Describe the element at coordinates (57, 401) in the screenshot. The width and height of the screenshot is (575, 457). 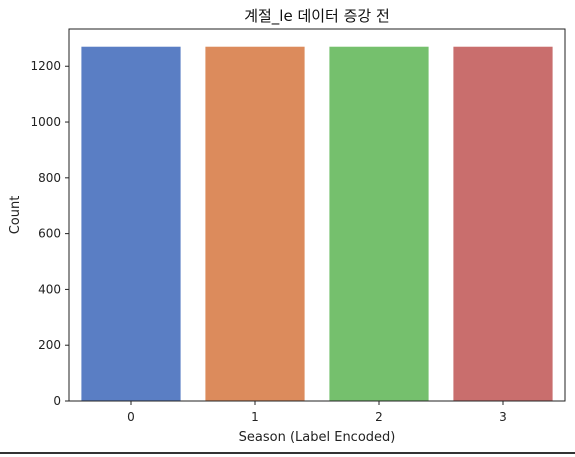
I see `y-tick-label: 0` at that location.